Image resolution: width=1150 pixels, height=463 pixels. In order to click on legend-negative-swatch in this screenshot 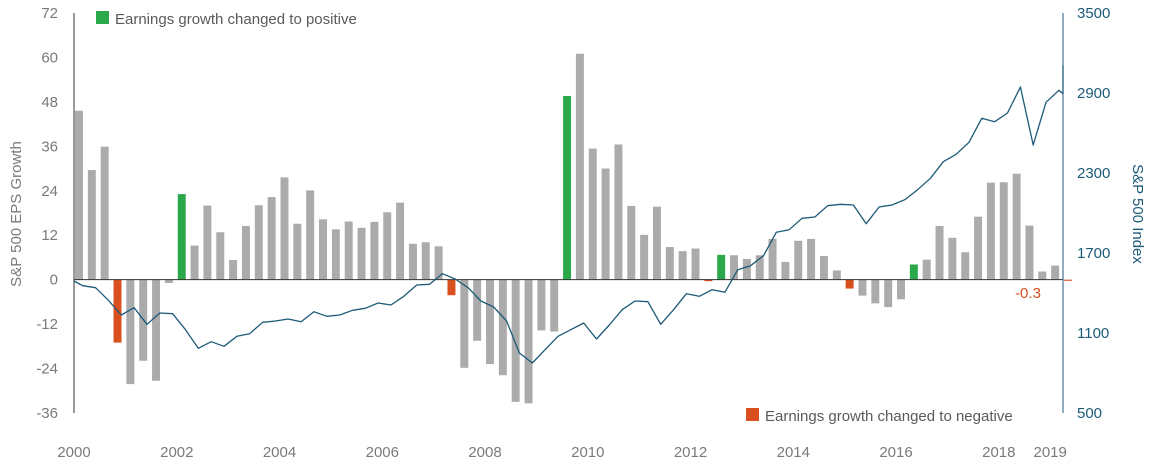, I will do `click(752, 414)`.